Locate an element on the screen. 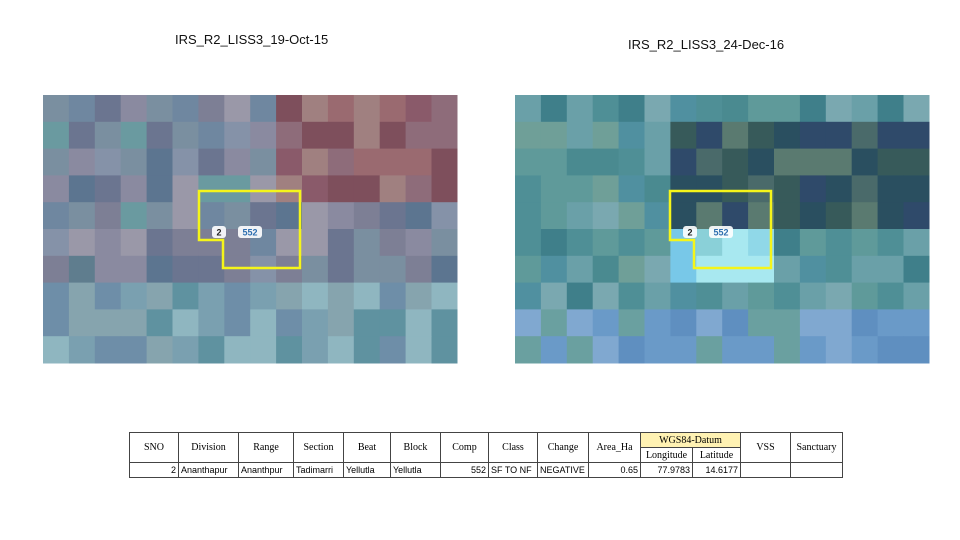 This screenshot has width=960, height=540. column-header: Class is located at coordinates (513, 447).